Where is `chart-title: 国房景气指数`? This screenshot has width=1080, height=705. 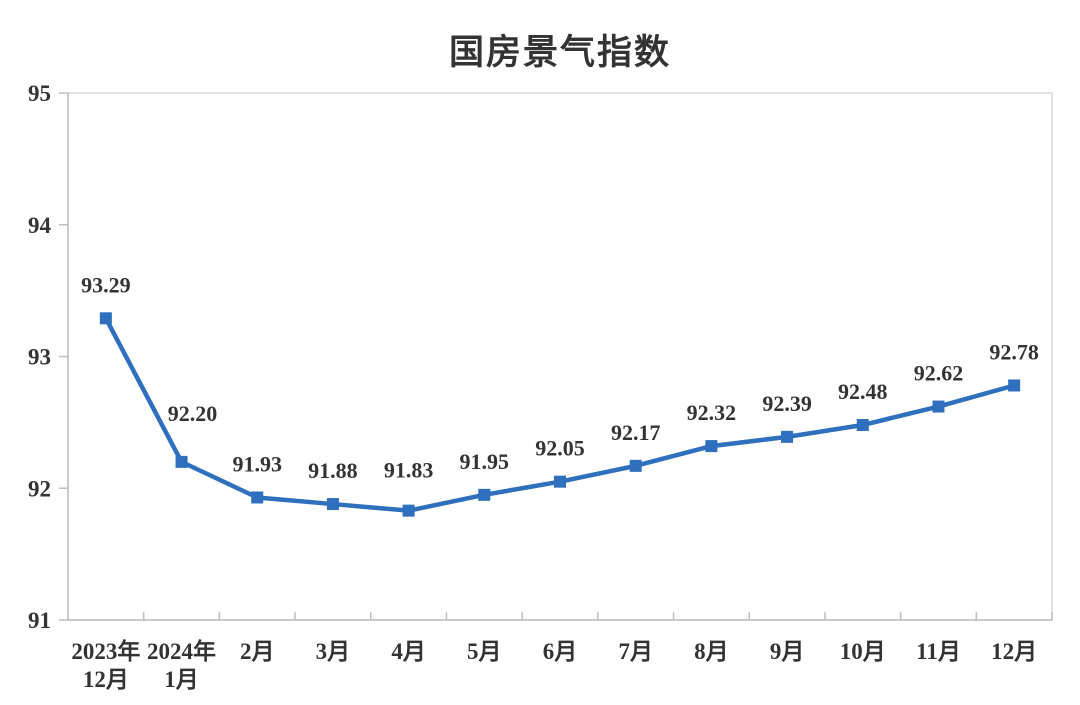 chart-title: 国房景气指数 is located at coordinates (559, 52).